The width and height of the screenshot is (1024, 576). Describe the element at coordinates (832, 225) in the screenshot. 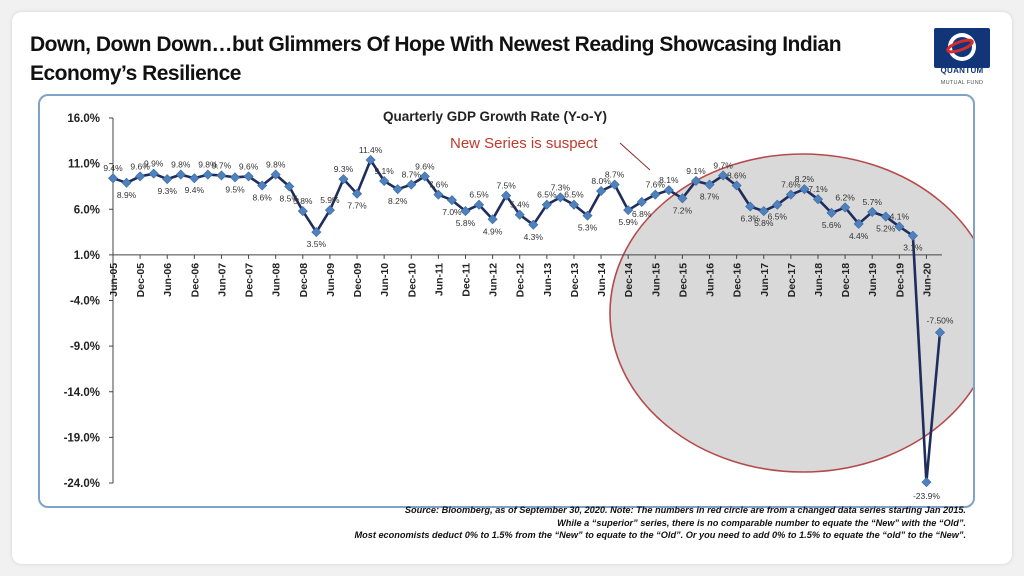

I see `data-label: 5.6%` at that location.